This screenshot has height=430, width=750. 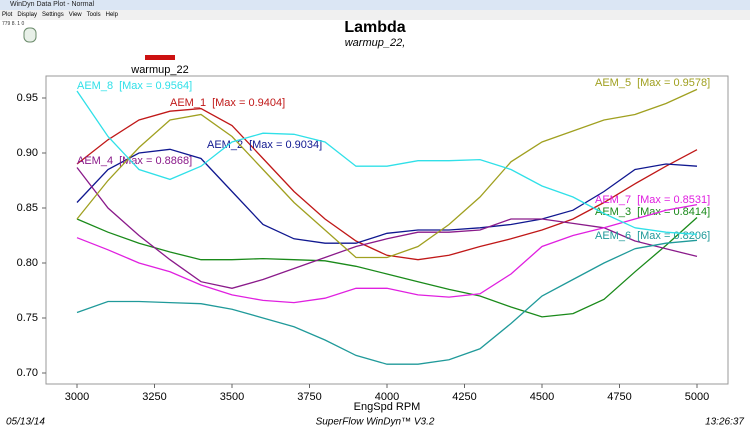 I want to click on x-tick-label: 4750, so click(x=619, y=397).